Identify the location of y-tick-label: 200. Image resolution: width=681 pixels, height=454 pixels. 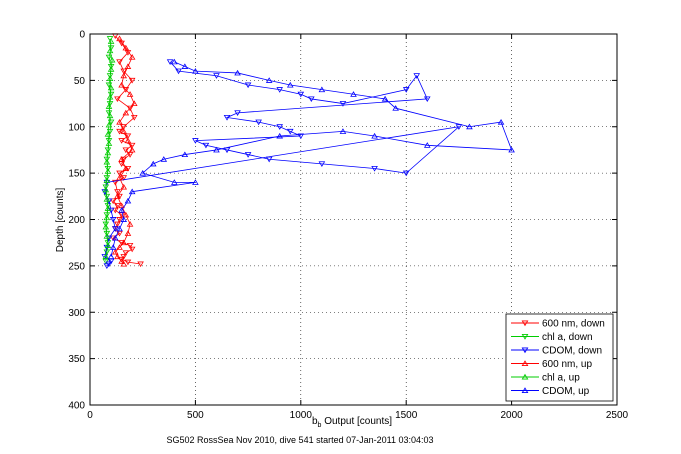
(76, 220).